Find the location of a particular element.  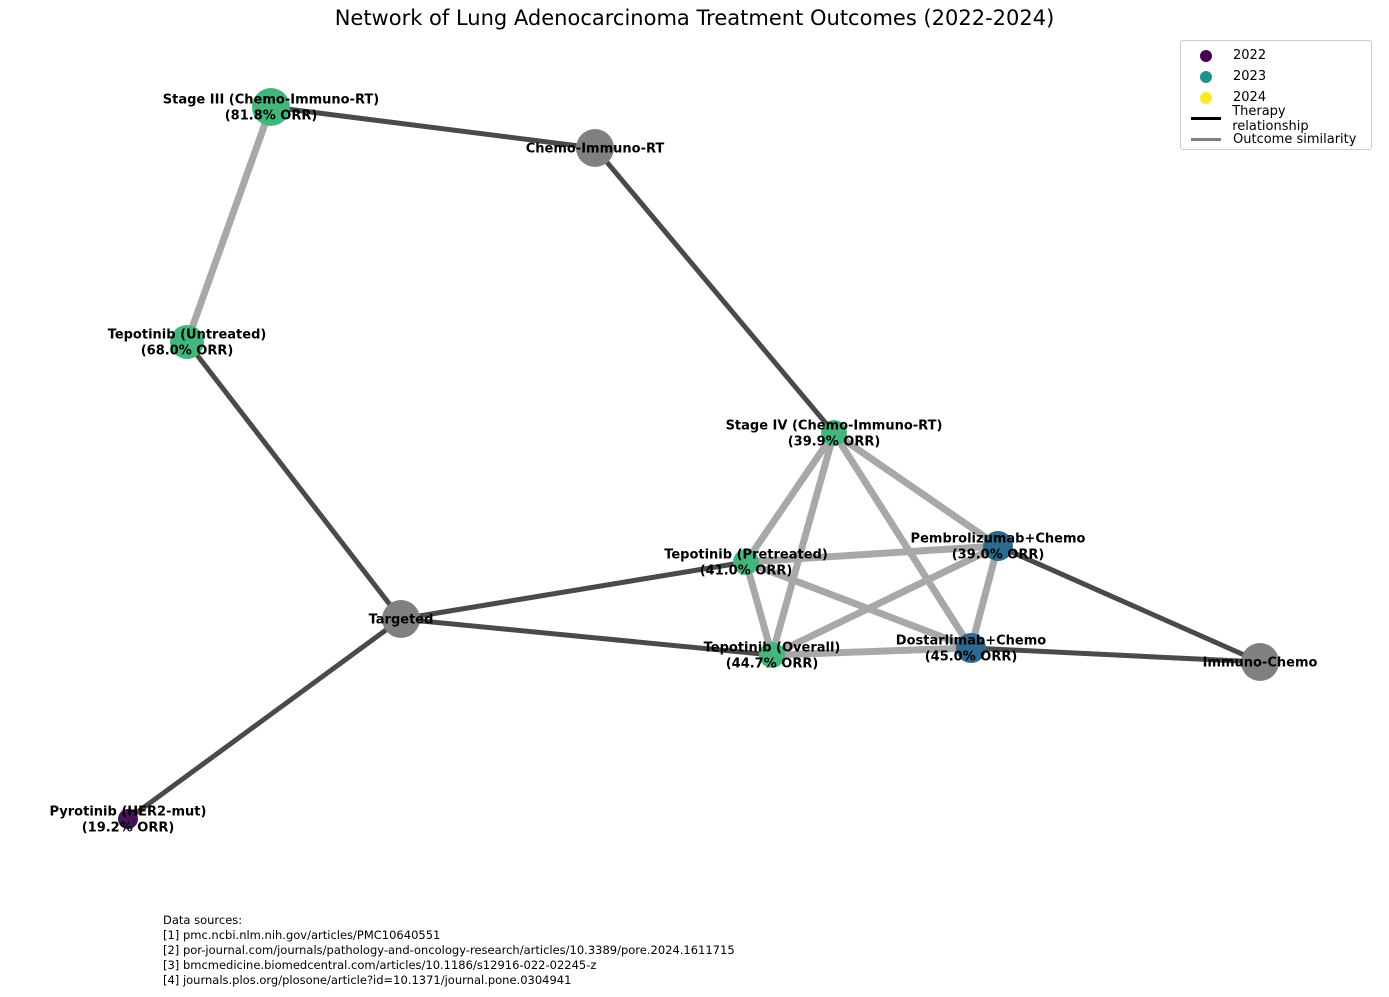

node-label-immuno-chemo: Immuno-Chemo is located at coordinates (1260, 663).